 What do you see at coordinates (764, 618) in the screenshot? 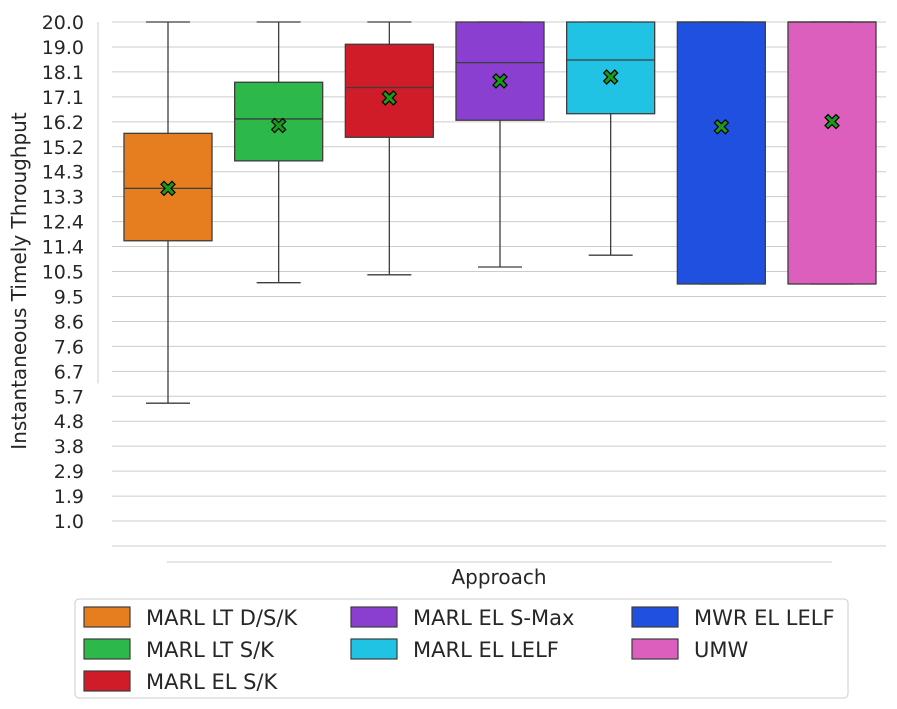
I see `legend-label: MWR EL LELF` at bounding box center [764, 618].